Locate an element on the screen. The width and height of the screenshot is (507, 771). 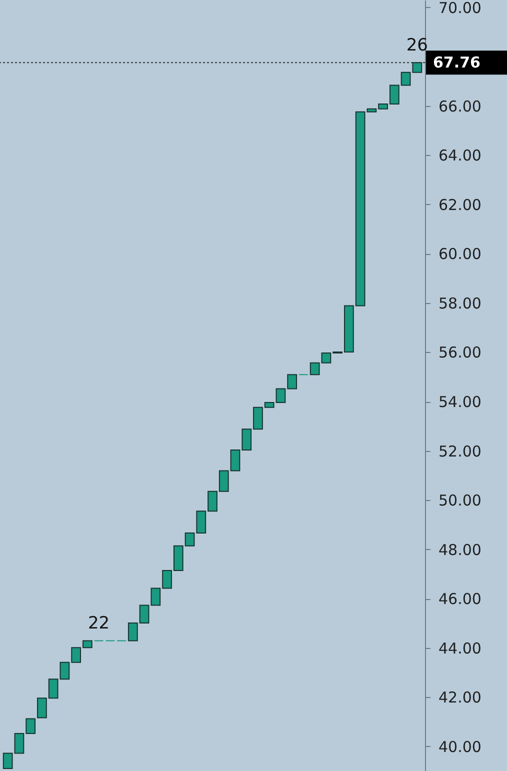
y-tick-label: 60.00 is located at coordinates (460, 254).